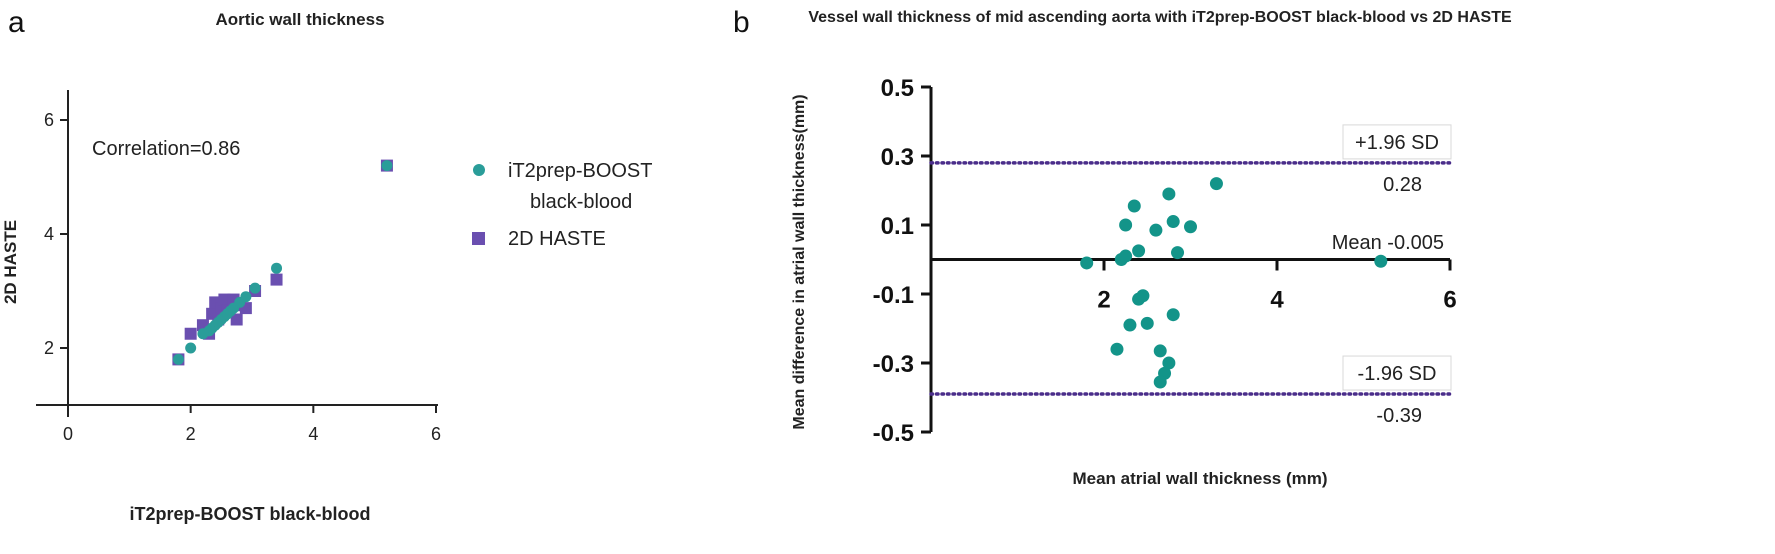  I want to click on panel-a-xlabel: iT2prep-BOOST black-blood, so click(249, 514).